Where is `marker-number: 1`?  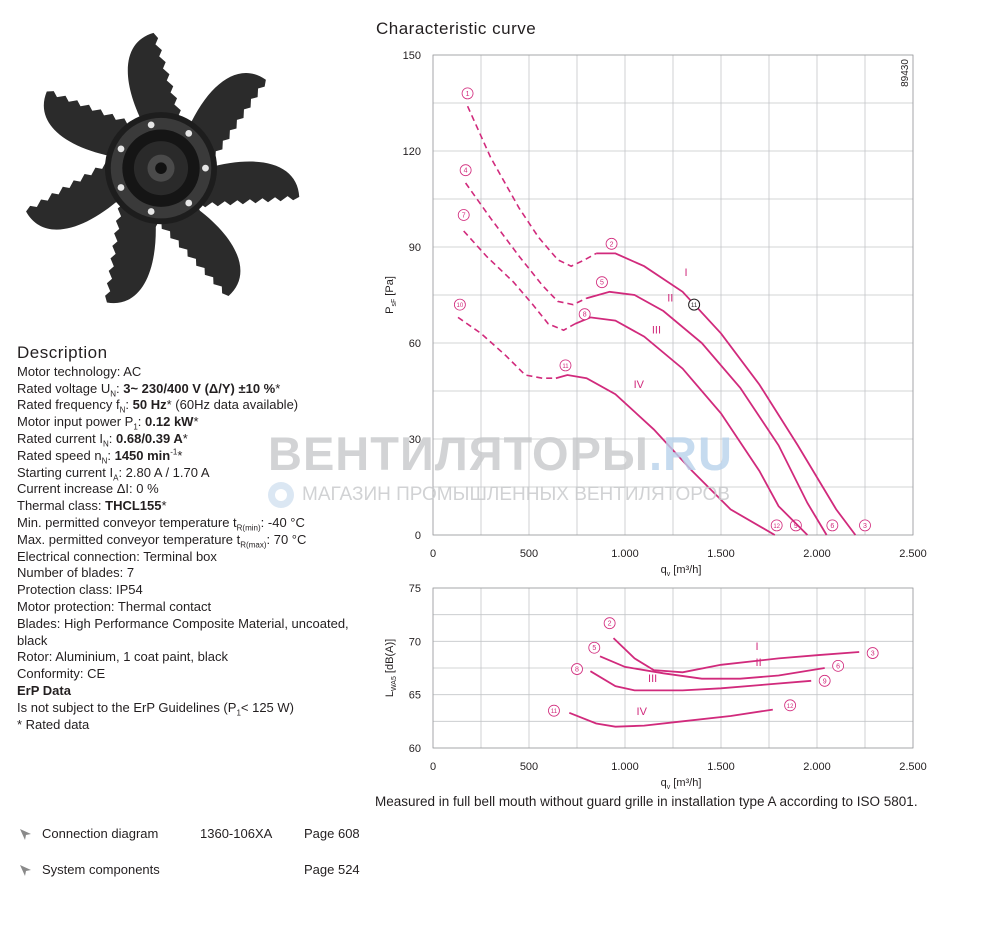
marker-number: 1 is located at coordinates (468, 94).